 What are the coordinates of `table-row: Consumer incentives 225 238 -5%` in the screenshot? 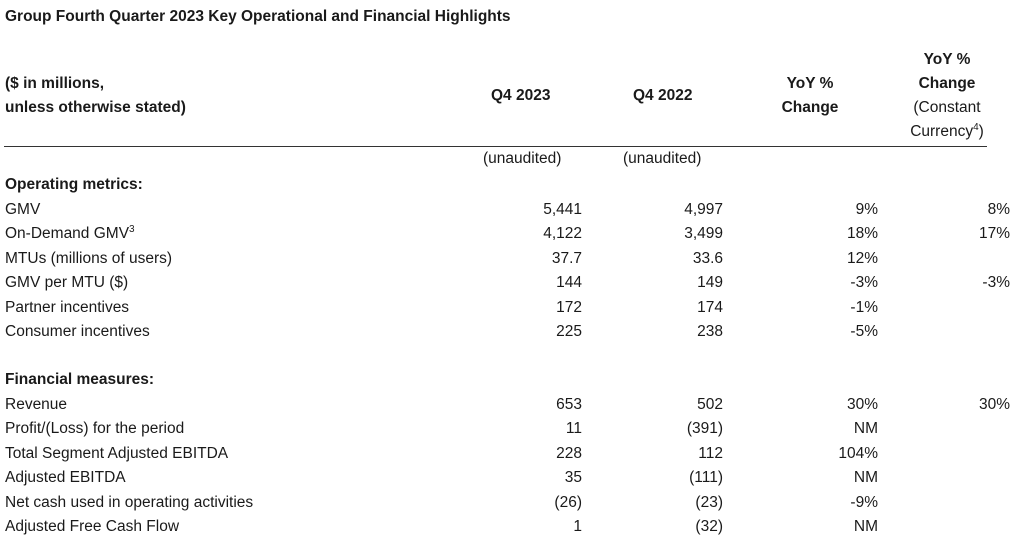 It's located at (512, 332).